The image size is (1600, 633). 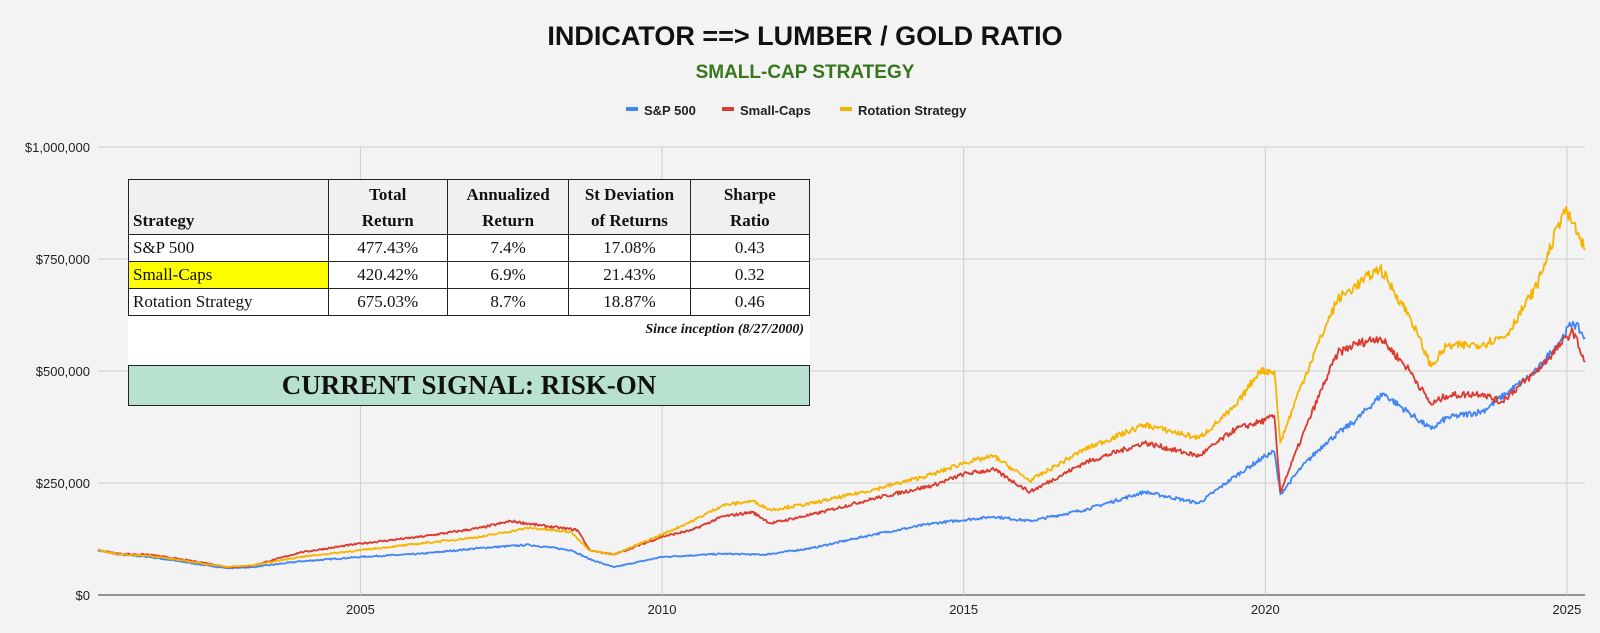 I want to click on since-inception-note: Since inception (8/27/2000), so click(x=724, y=329).